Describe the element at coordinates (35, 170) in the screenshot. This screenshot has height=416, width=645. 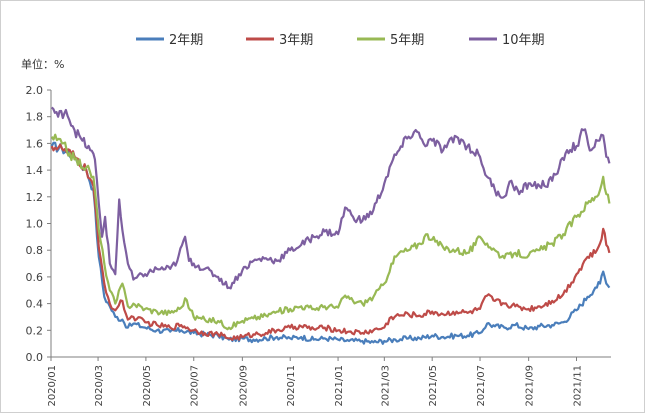
I see `y-tick-label: 1.4` at that location.